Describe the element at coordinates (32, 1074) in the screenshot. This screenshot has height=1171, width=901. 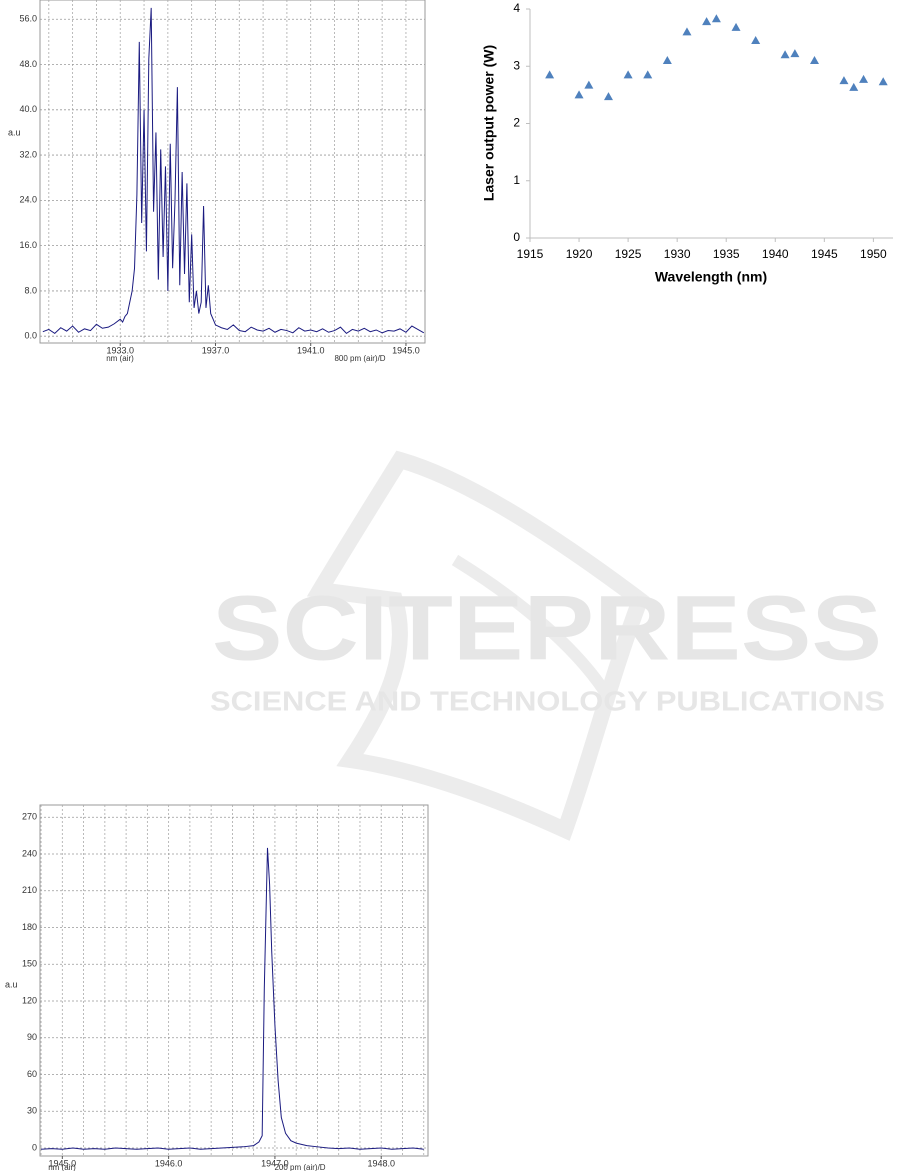
I see `y-tick-label: 60` at that location.